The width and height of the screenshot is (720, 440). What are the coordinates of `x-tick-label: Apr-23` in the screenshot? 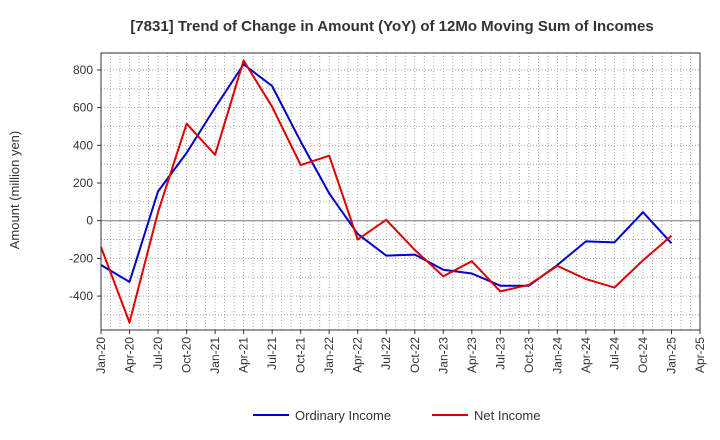 It's located at (472, 355).